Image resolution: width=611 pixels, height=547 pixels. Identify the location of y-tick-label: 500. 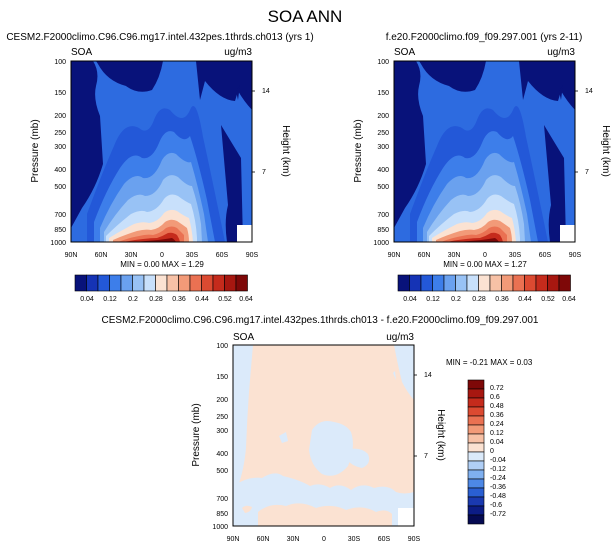
(383, 187).